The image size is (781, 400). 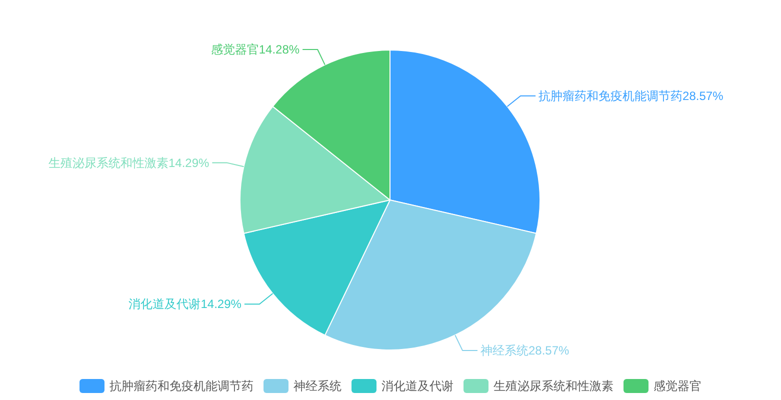 What do you see at coordinates (129, 163) in the screenshot?
I see `category-label: 生殖泌尿系统和性激素14.29%` at bounding box center [129, 163].